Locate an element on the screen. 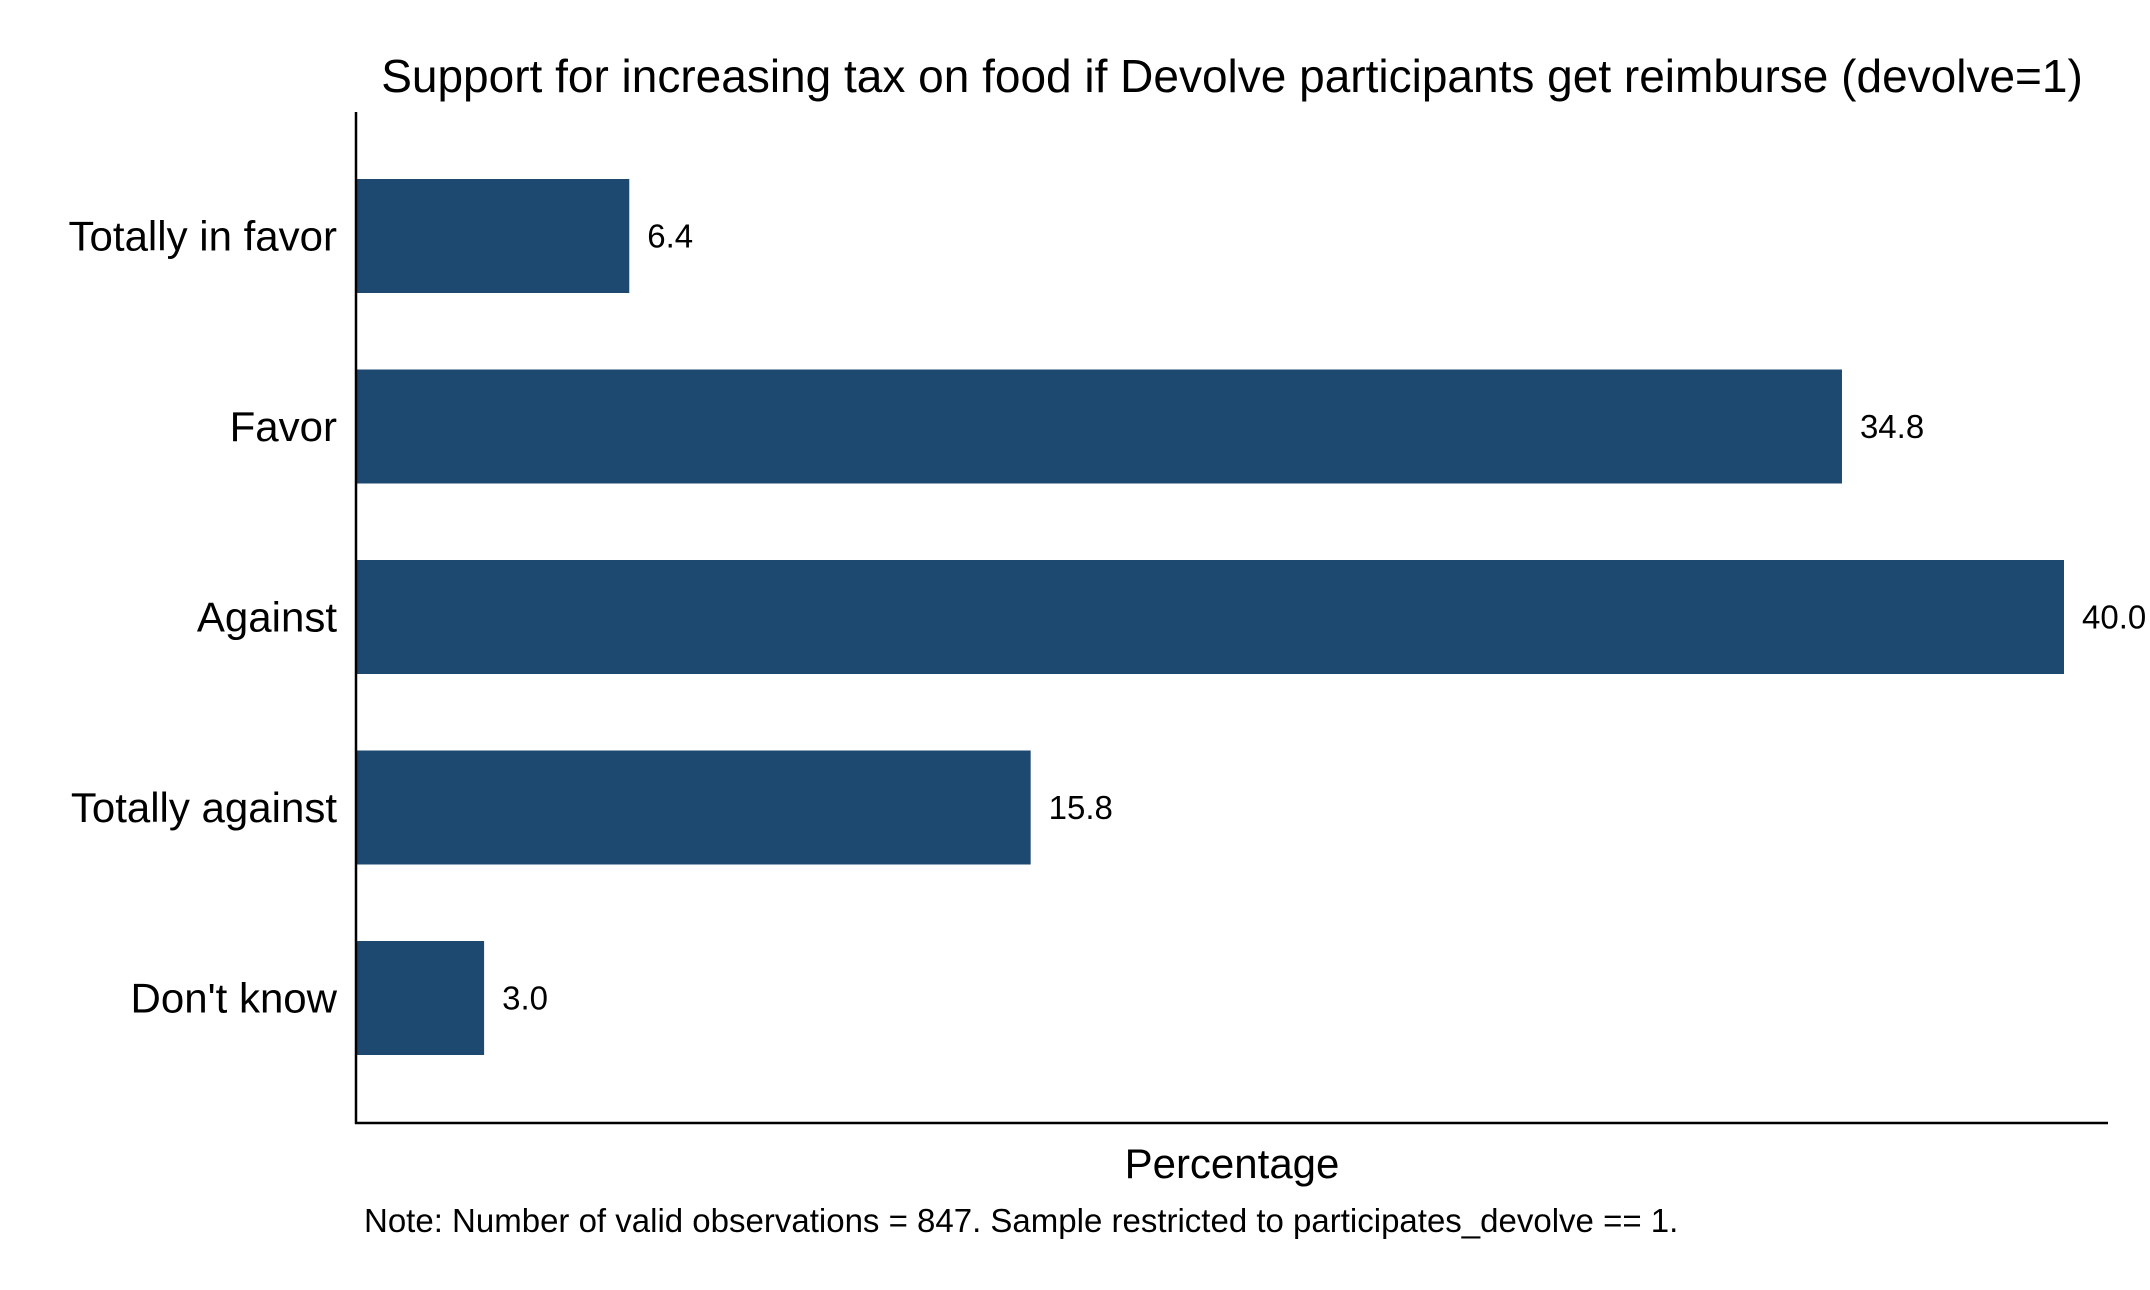  category-label-don-t-know: Don't know is located at coordinates (234, 998).